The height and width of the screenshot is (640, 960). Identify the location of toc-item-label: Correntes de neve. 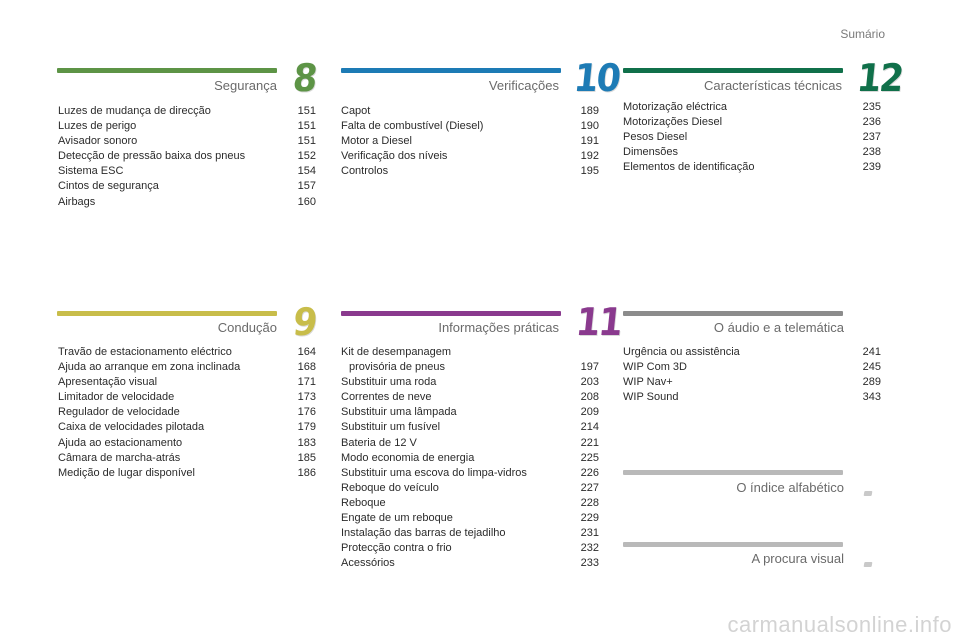
(386, 397).